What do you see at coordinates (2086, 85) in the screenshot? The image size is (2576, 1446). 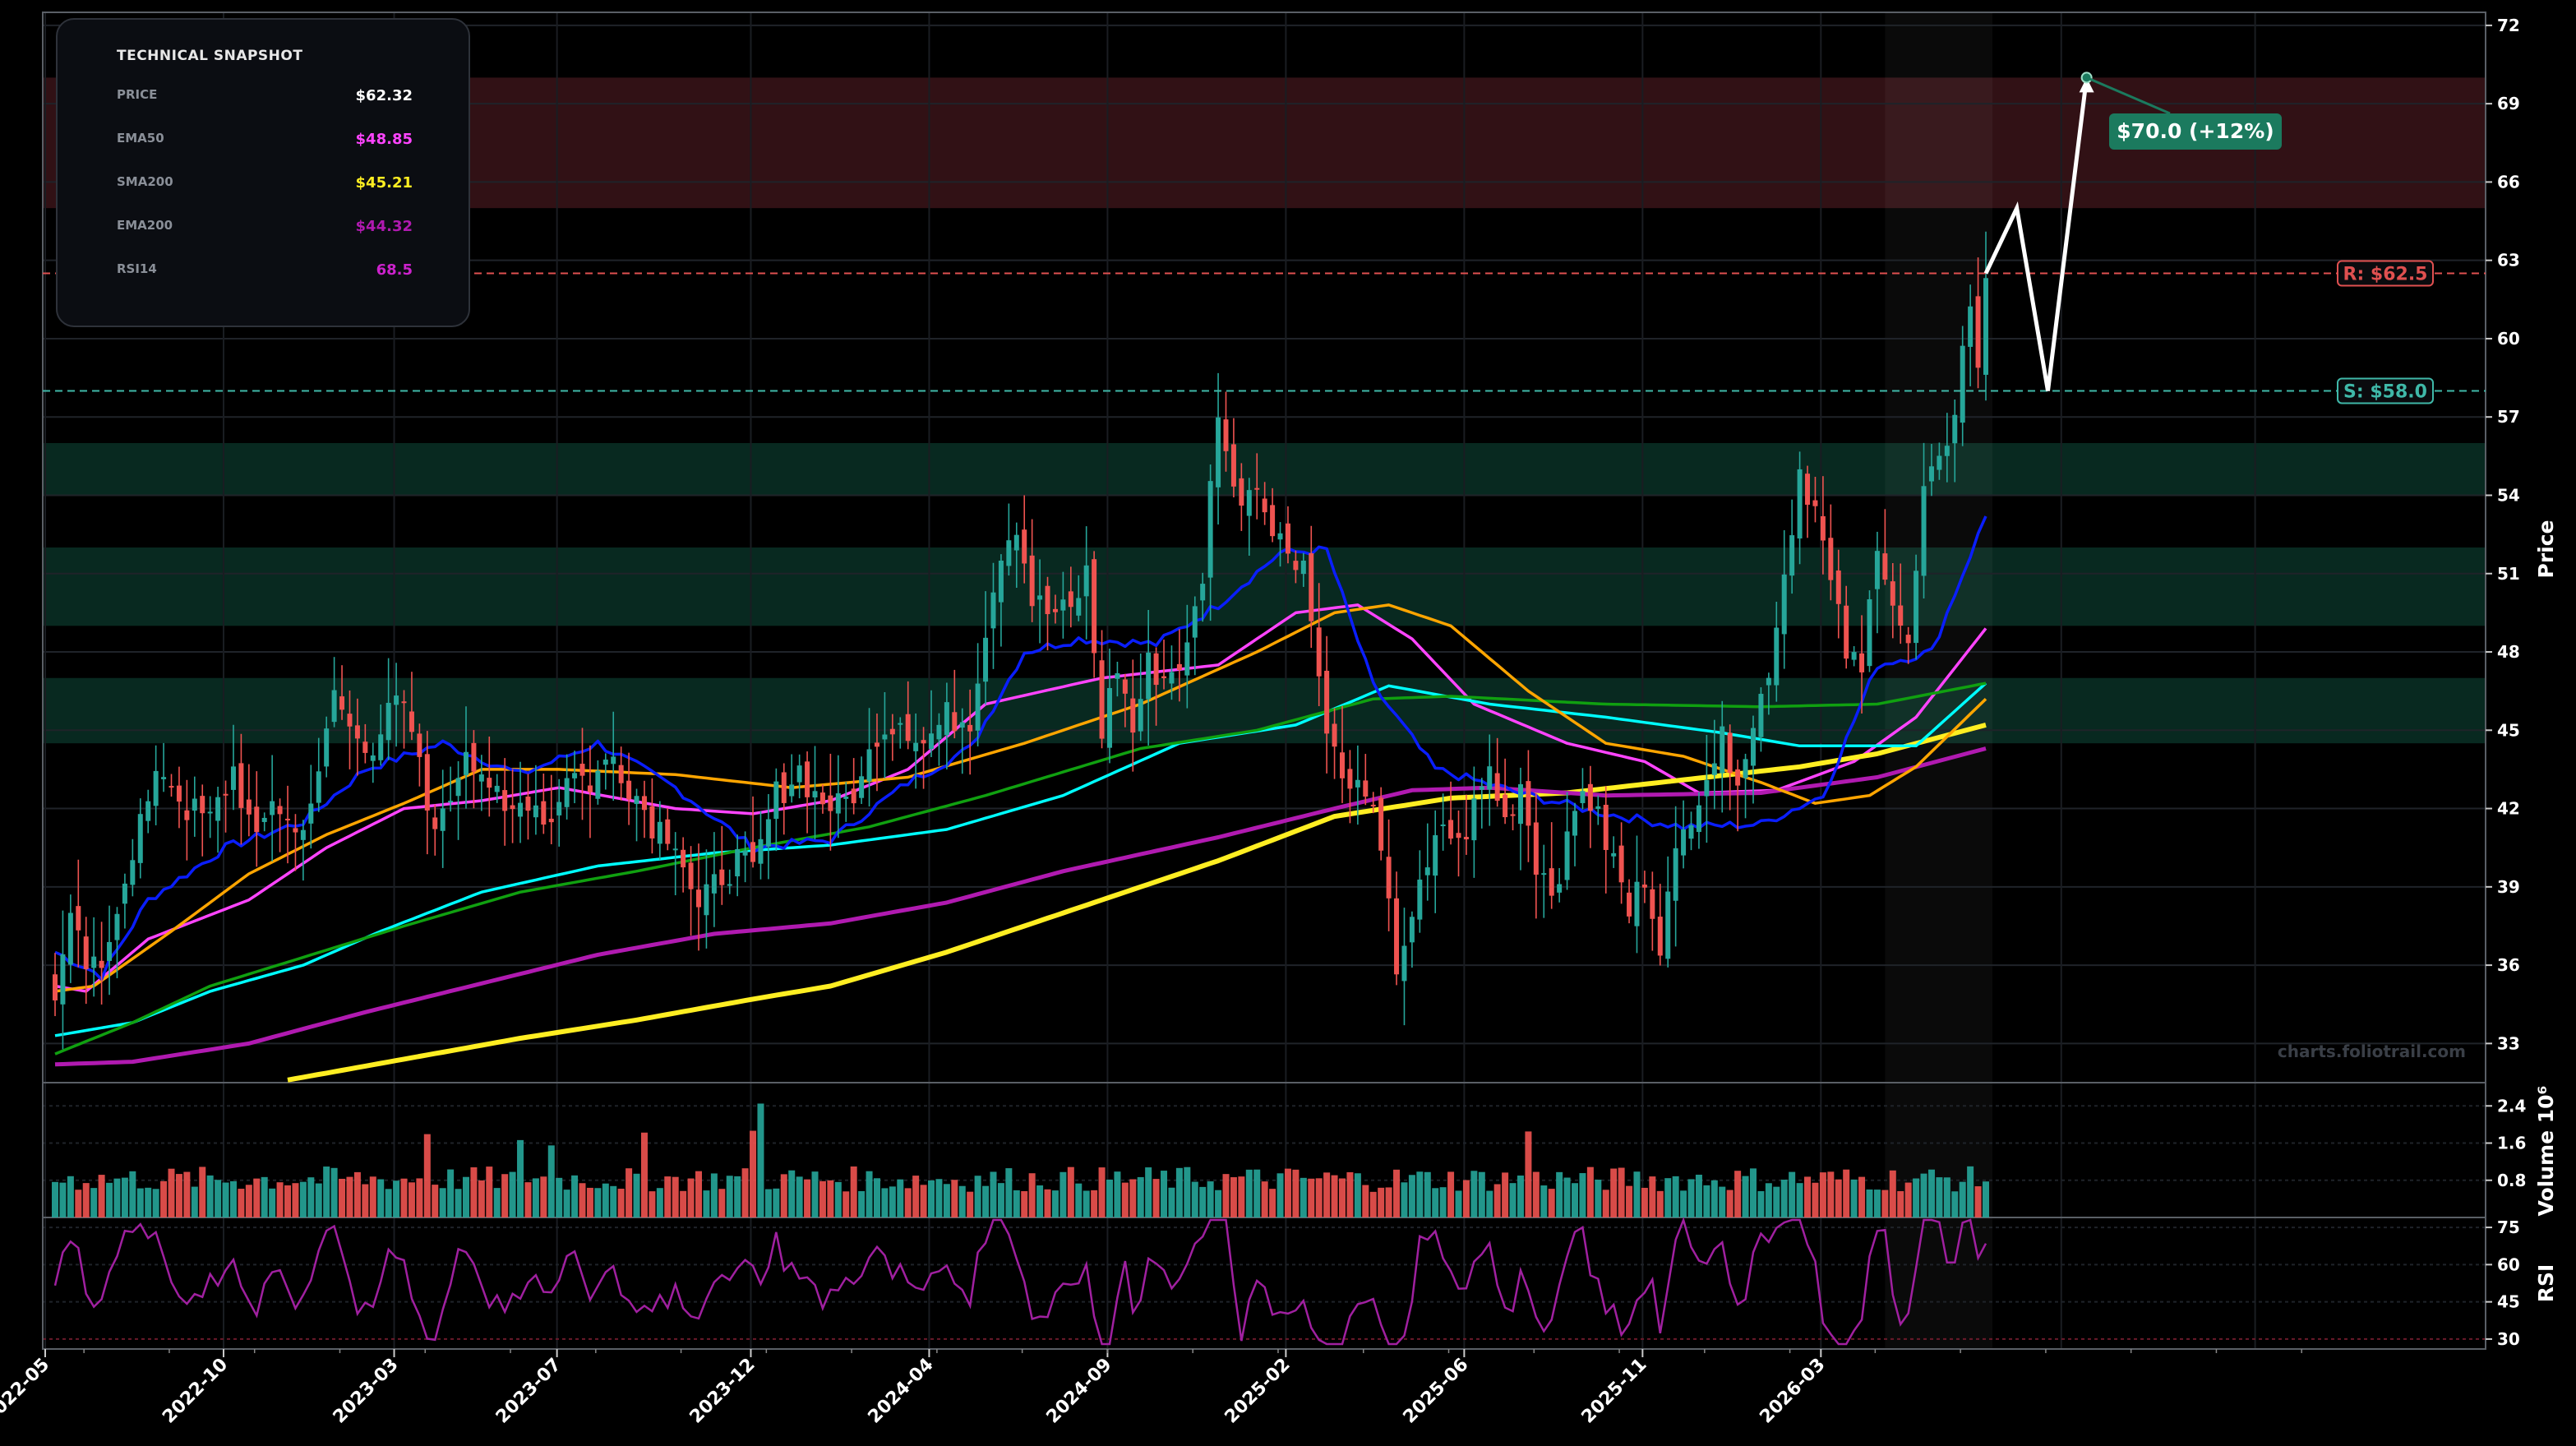 I see `projection-arrowhead` at bounding box center [2086, 85].